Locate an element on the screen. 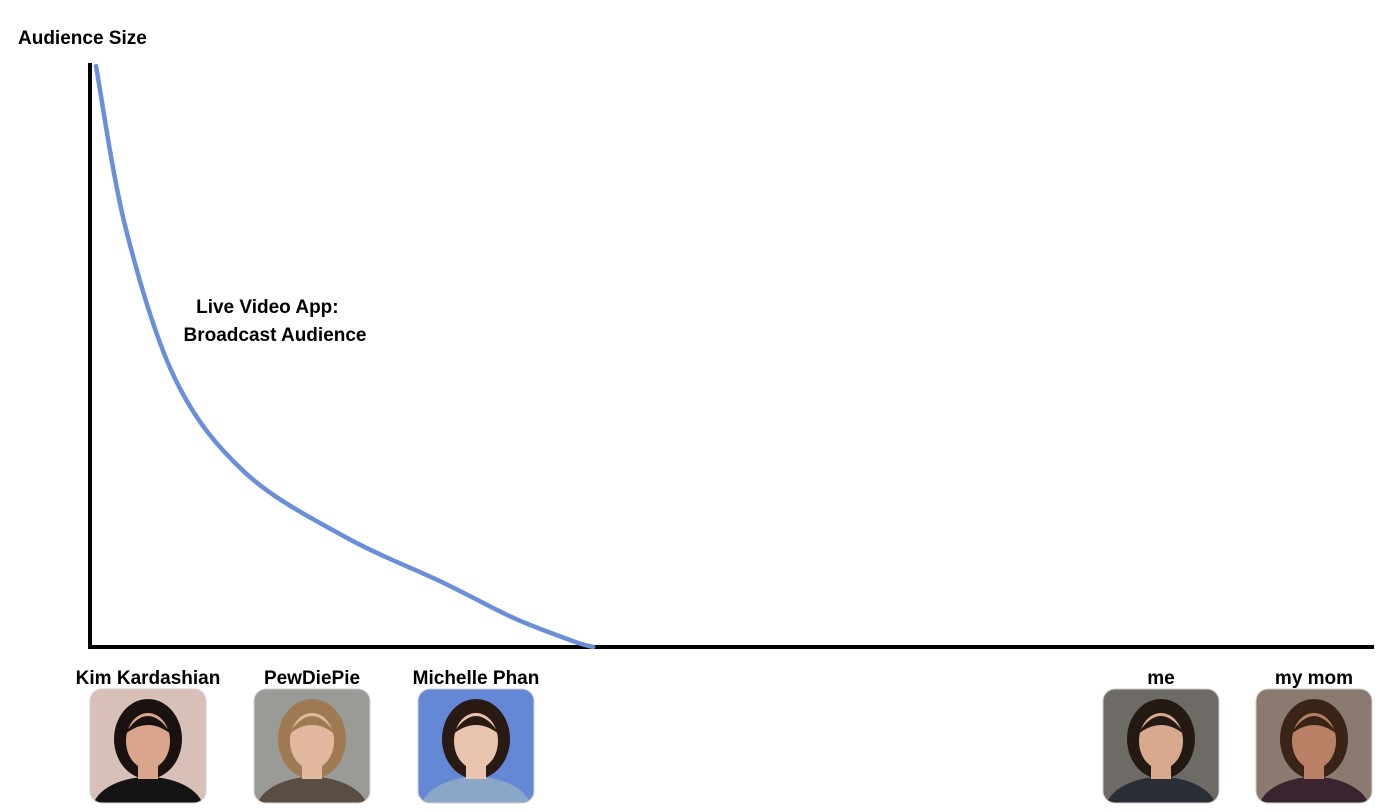 Image resolution: width=1400 pixels, height=812 pixels. pewdiepie-photo-icon is located at coordinates (312, 746).